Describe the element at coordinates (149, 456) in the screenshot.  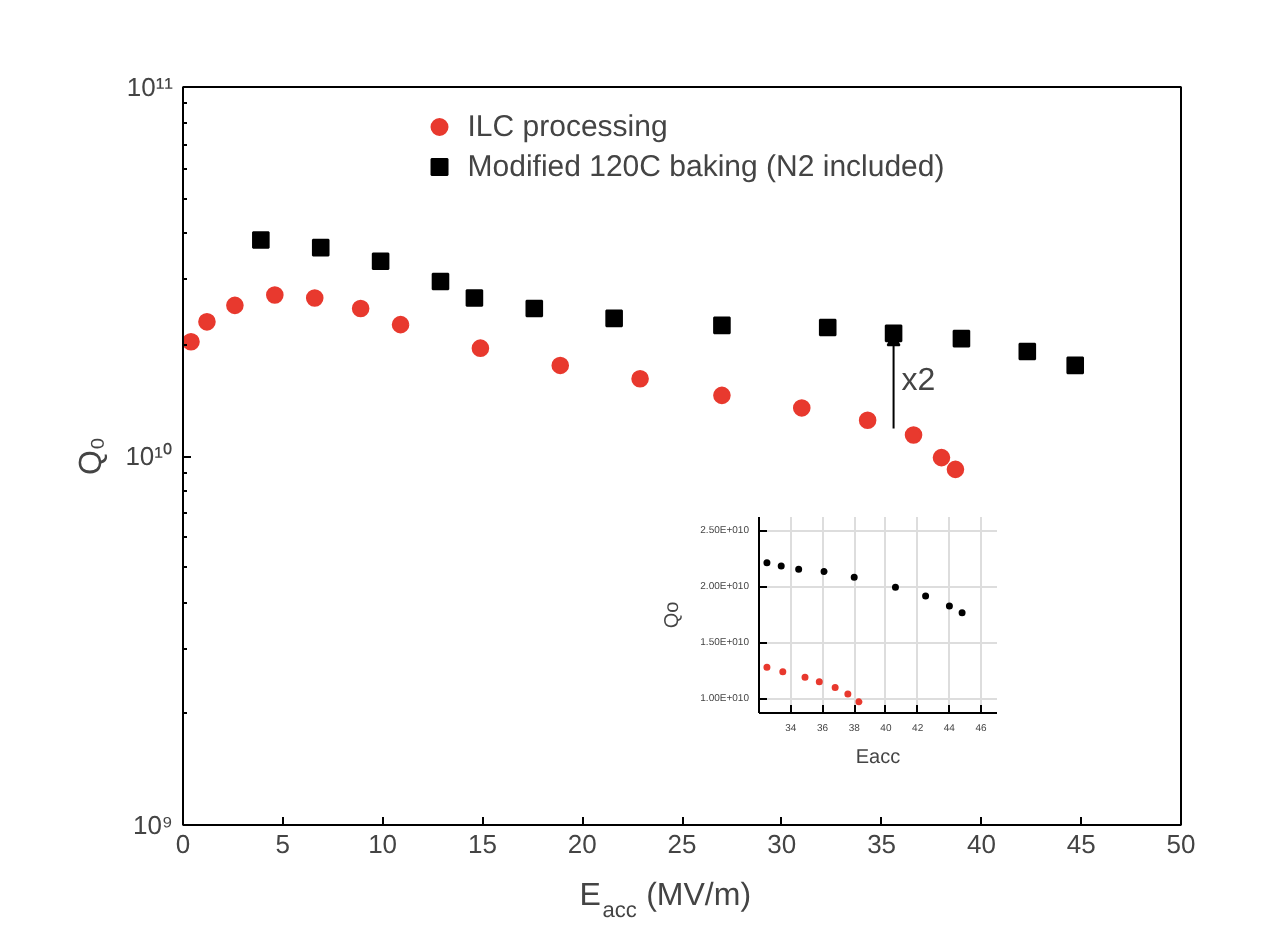
I see `y-tick-label: 10¹⁰` at that location.